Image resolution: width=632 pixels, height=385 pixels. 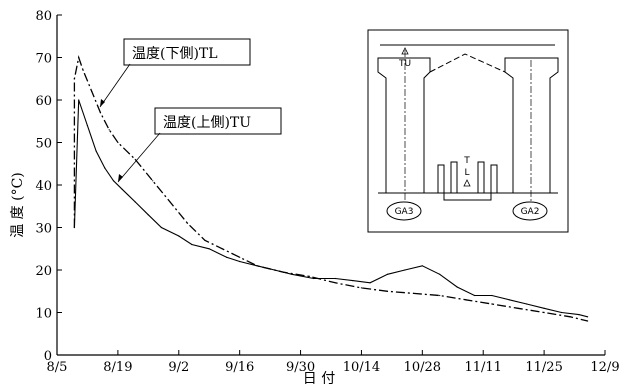 What do you see at coordinates (57, 367) in the screenshot?
I see `x-tick-label: 8/5` at bounding box center [57, 367].